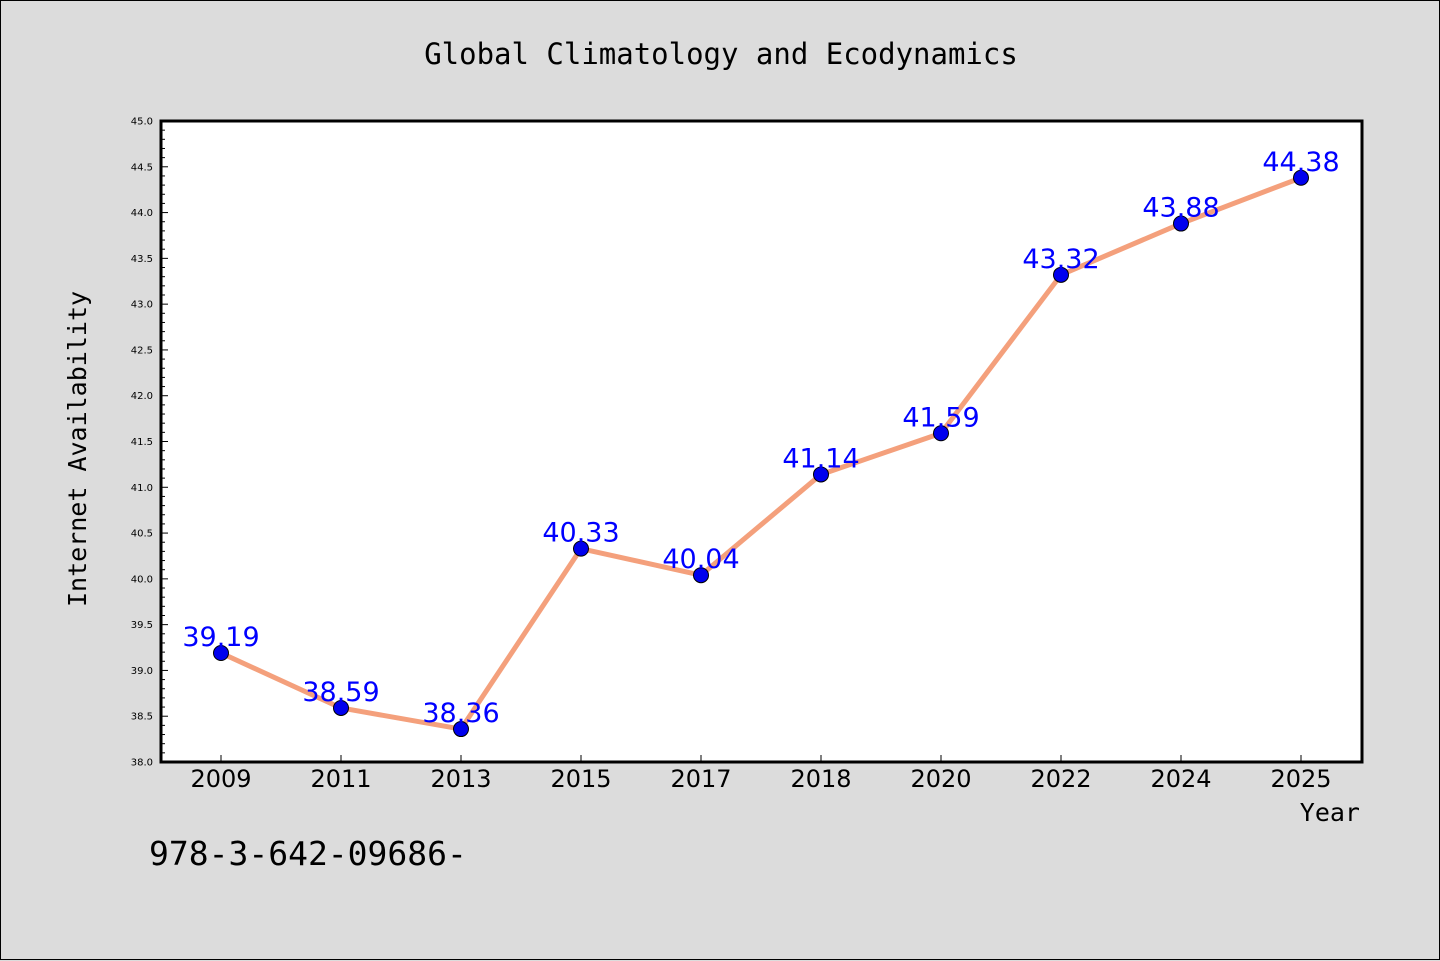 The image size is (1440, 961). I want to click on footer-text: 978-3-642-09686-, so click(308, 853).